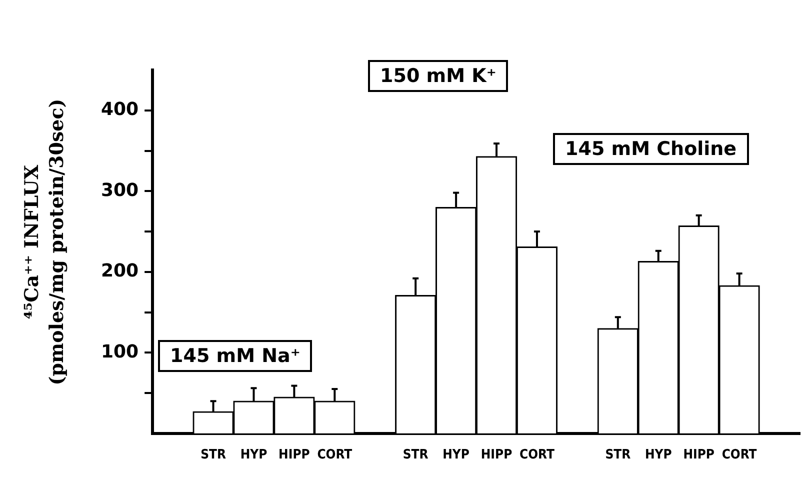 This screenshot has width=803, height=485. Describe the element at coordinates (119, 190) in the screenshot. I see `y-tick-label: 300` at that location.